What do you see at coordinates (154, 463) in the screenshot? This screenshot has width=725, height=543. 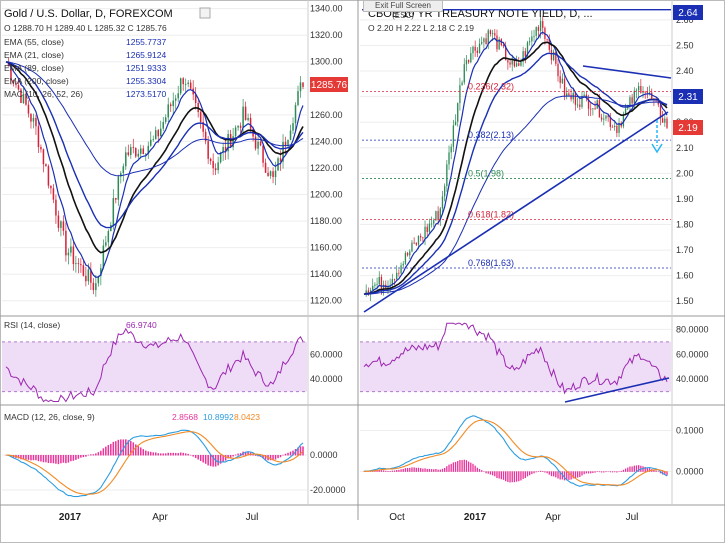 I see `gold-signal-line` at bounding box center [154, 463].